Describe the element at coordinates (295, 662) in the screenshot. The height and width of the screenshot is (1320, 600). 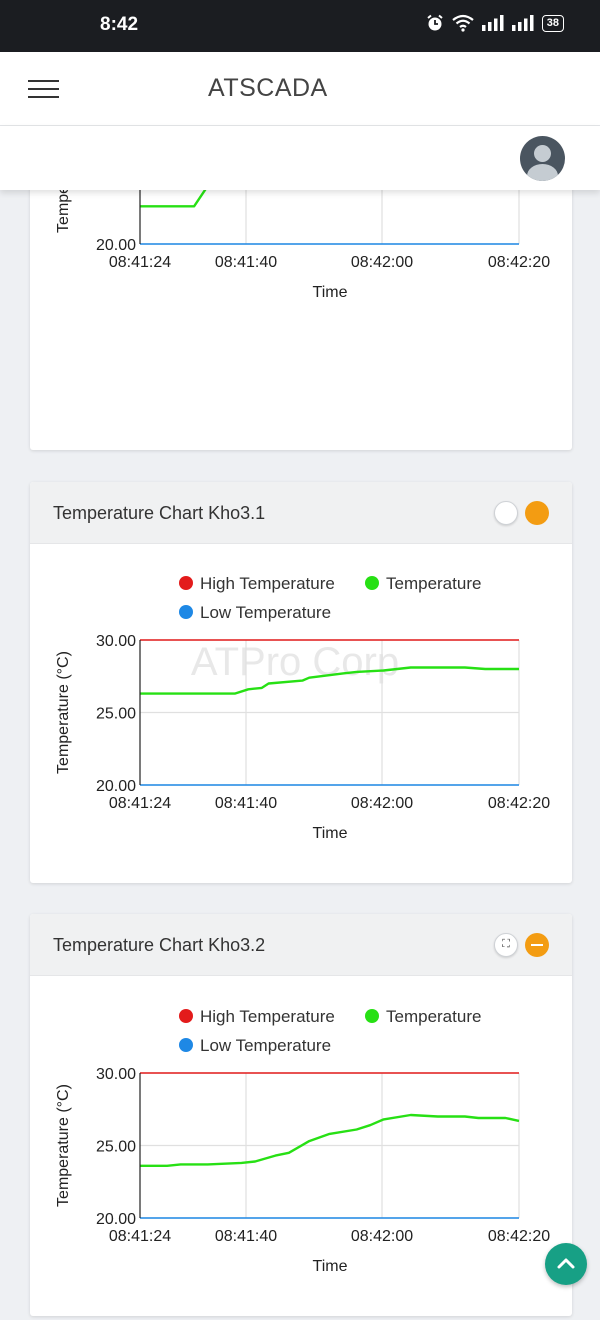
I see `watermark: ATPro Corp` at that location.